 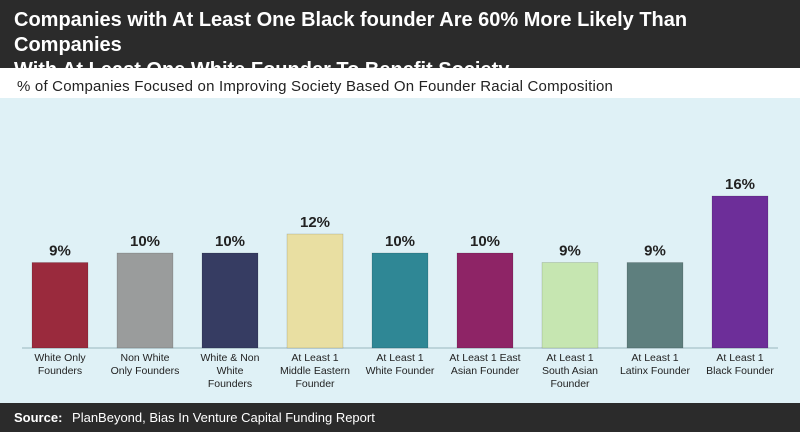 I want to click on category-label-3: At Least 1 Middle Eastern Founder, so click(x=315, y=371).